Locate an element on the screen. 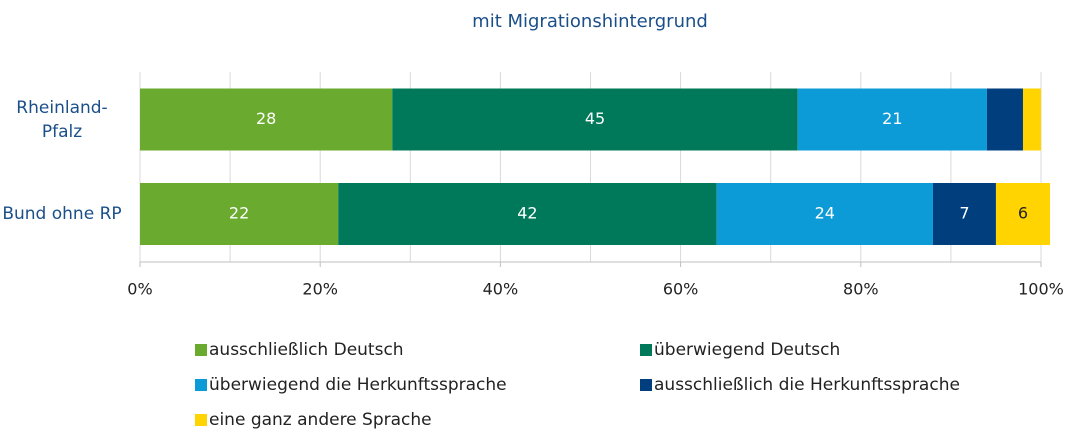 The height and width of the screenshot is (434, 1068). chart-title: mit Migrationshintergrund is located at coordinates (590, 21).